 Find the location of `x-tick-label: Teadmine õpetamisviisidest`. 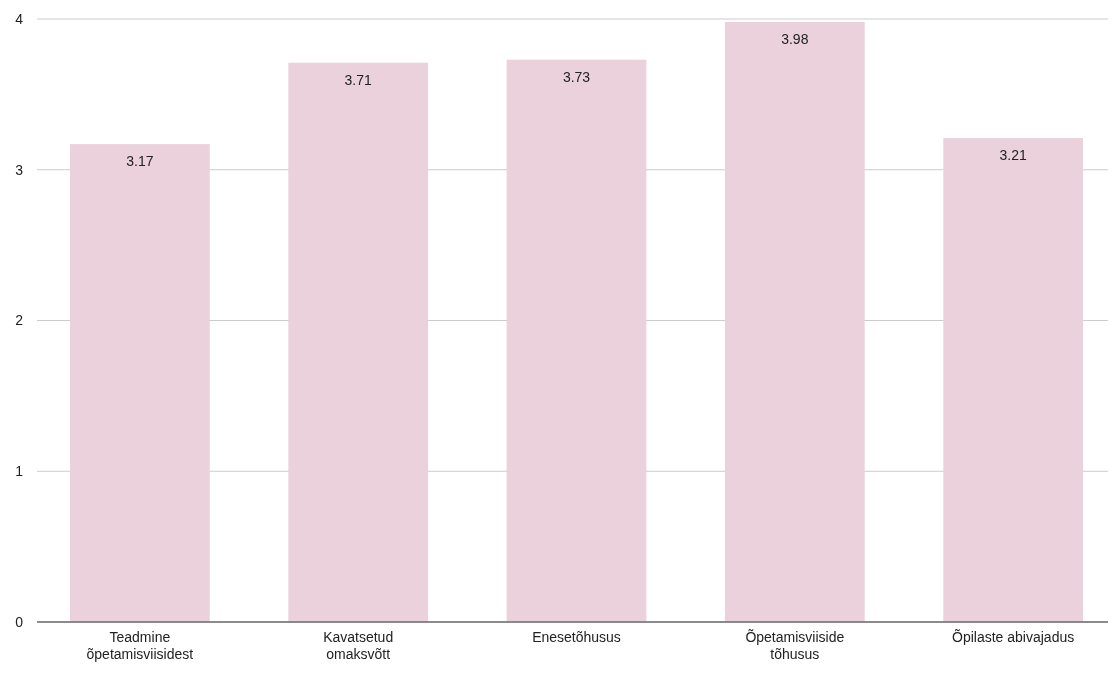

x-tick-label: Teadmine õpetamisviisidest is located at coordinates (140, 645).